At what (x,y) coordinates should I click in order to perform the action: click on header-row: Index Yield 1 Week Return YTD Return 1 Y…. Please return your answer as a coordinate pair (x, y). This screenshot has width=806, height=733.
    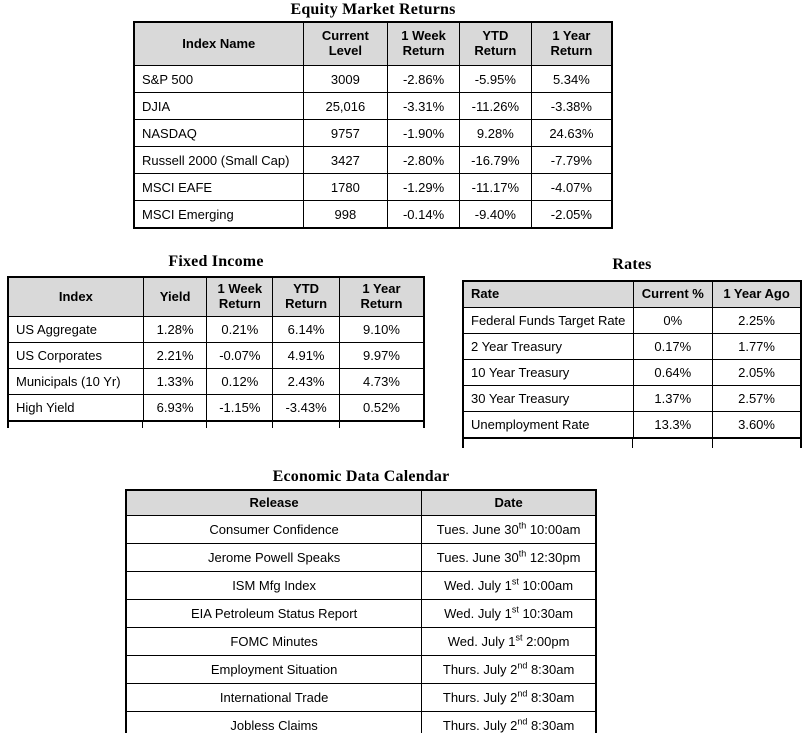
    Looking at the image, I should click on (216, 296).